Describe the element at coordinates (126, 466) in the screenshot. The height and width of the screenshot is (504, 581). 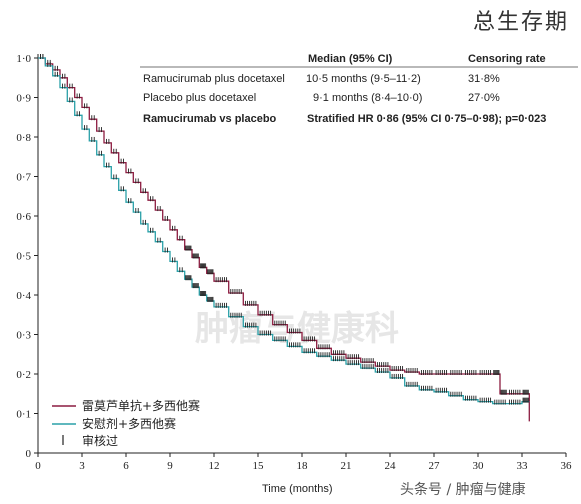
I see `x-tick-label: 6` at that location.